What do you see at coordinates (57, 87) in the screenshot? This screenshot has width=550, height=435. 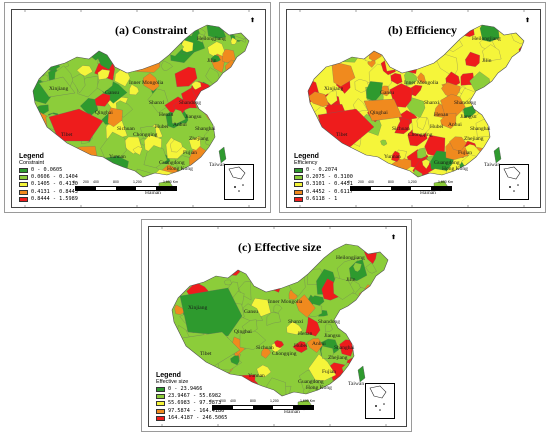 I see `region-xinjiang` at bounding box center [57, 87].